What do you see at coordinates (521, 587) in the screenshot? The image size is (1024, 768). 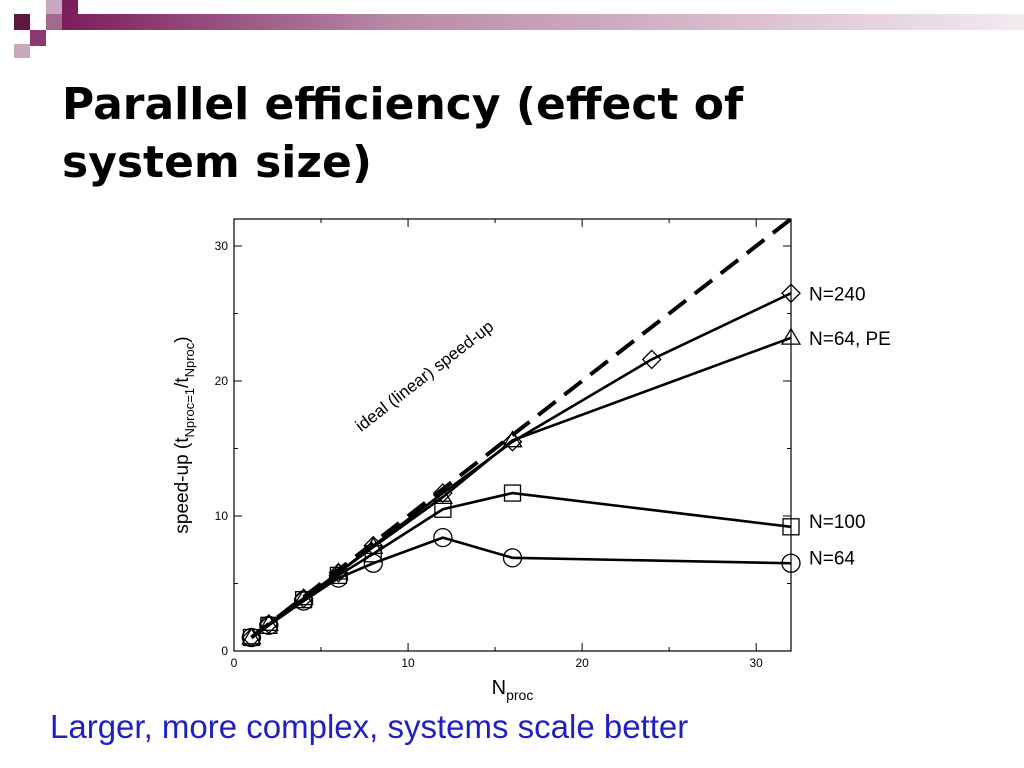 I see `series-line-circle` at bounding box center [521, 587].